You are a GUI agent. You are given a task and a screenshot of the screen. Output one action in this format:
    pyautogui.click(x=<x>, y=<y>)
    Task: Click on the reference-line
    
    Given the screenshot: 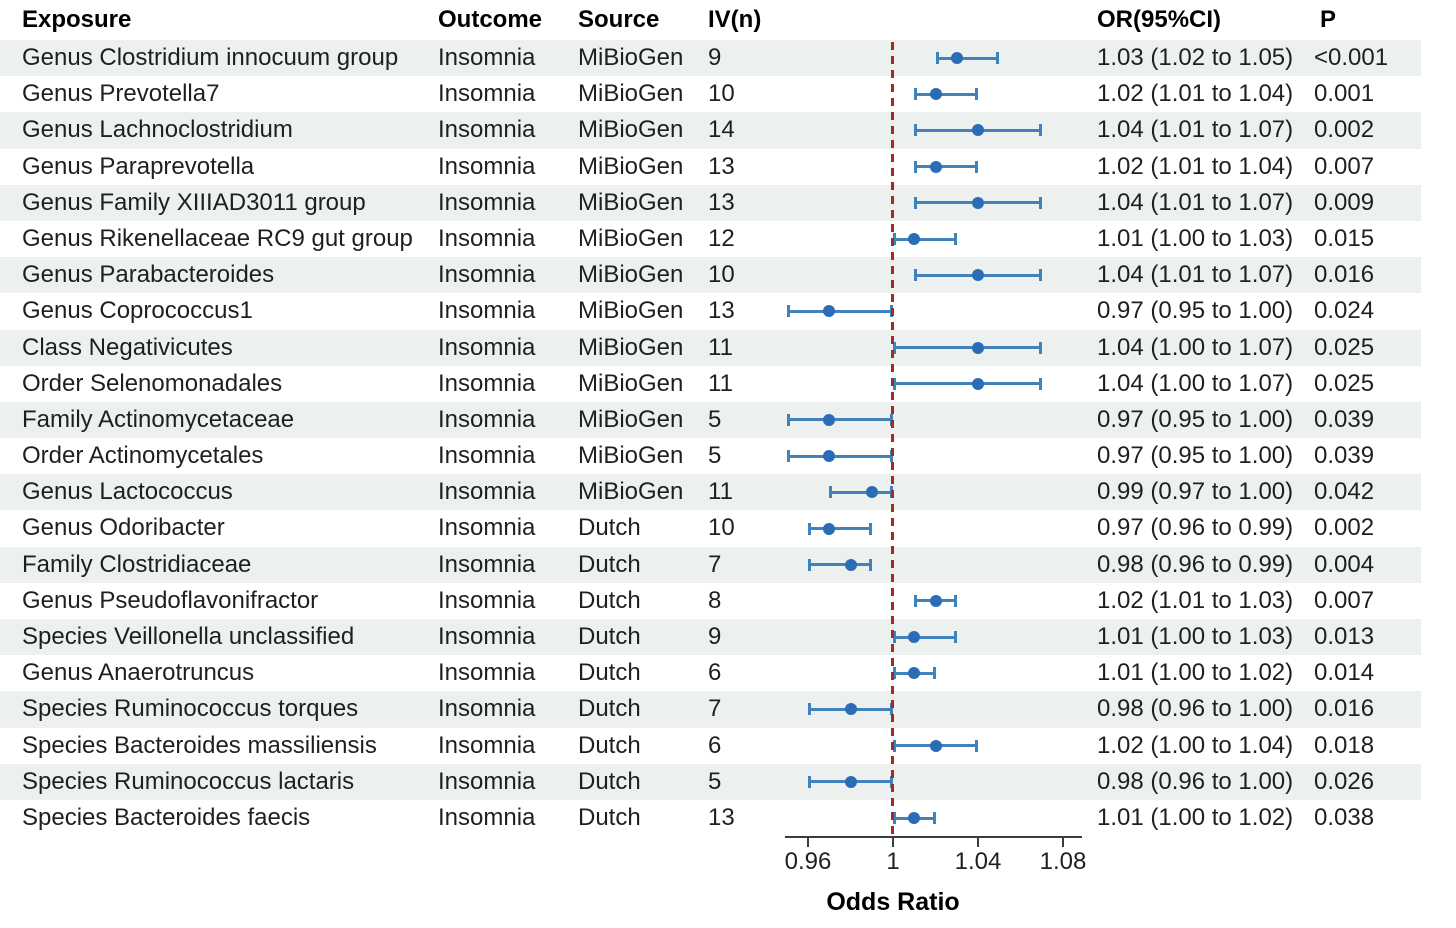 What is the action you would take?
    pyautogui.click(x=892, y=439)
    